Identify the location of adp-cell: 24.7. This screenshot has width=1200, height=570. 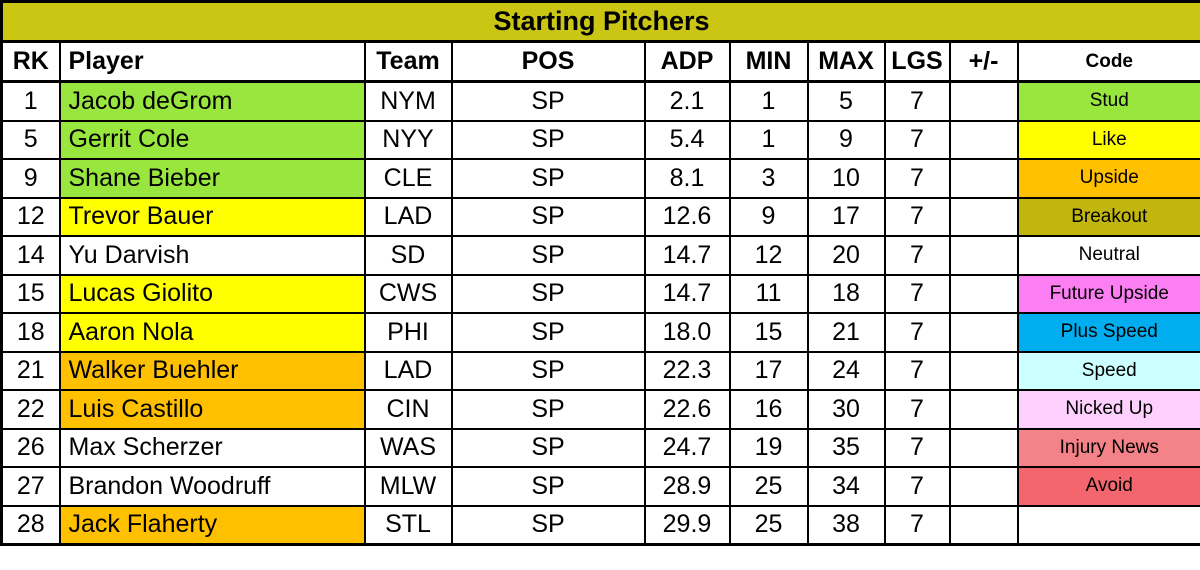
(687, 447).